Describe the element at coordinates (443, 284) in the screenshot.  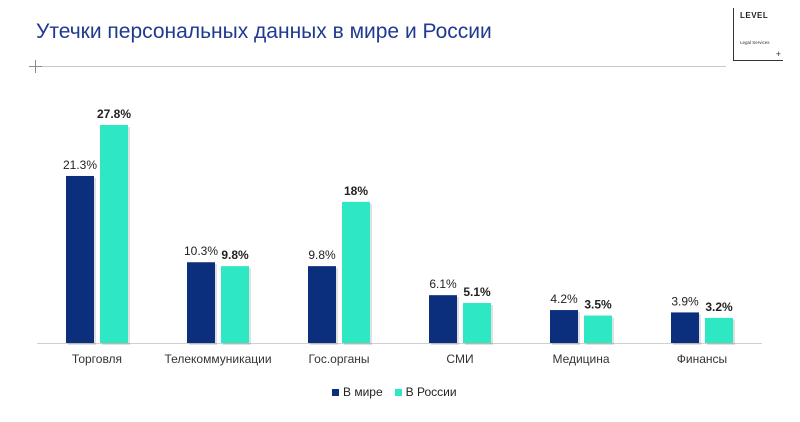
I see `data-label-world: 6.1%` at that location.